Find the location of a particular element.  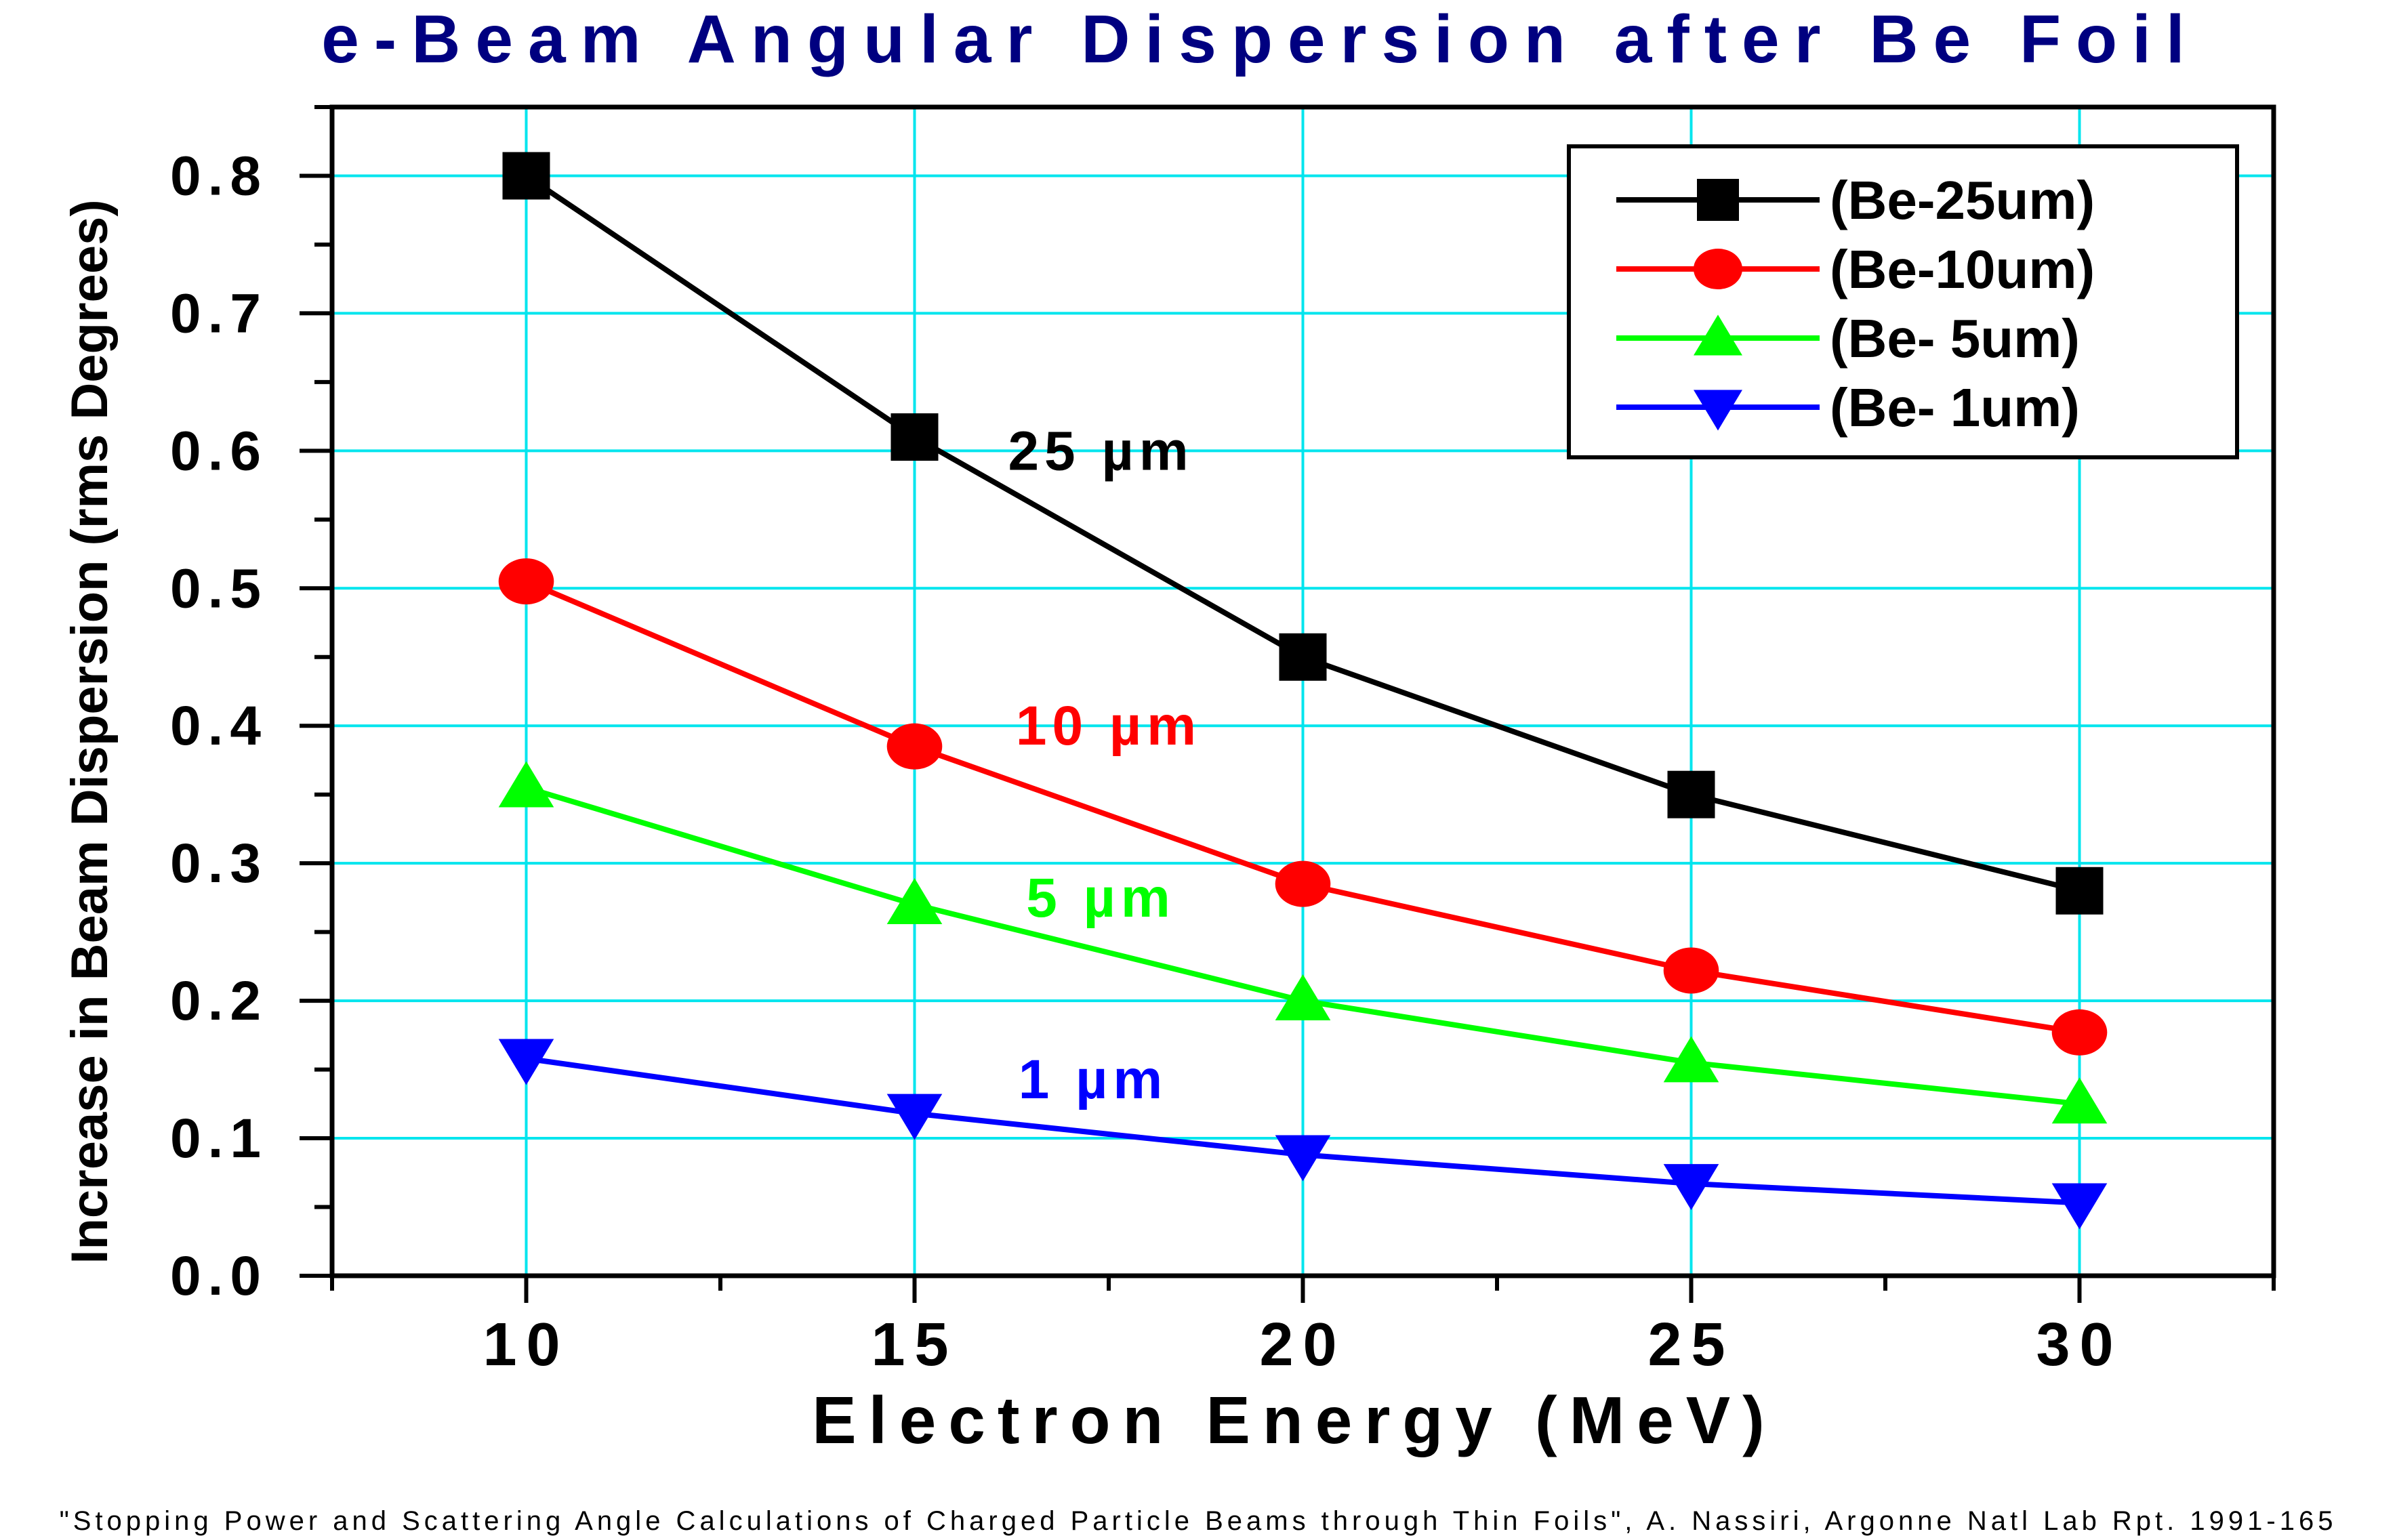

y-tick-label: 0.5 is located at coordinates (219, 588).